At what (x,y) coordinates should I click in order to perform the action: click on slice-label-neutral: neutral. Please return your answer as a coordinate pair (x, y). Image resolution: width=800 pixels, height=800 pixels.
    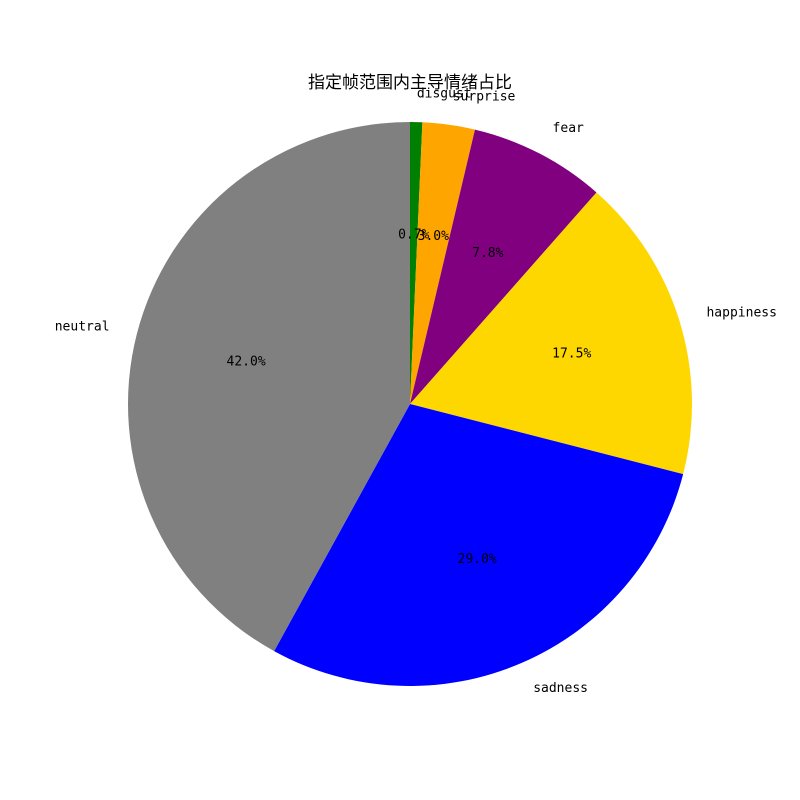
    Looking at the image, I should click on (82, 326).